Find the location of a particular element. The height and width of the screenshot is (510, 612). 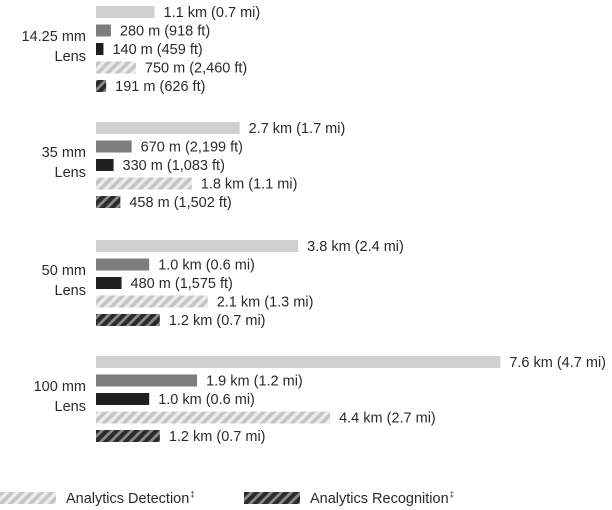

legend-item-analytics-detection: Analytics Detection‡ is located at coordinates (97, 498).